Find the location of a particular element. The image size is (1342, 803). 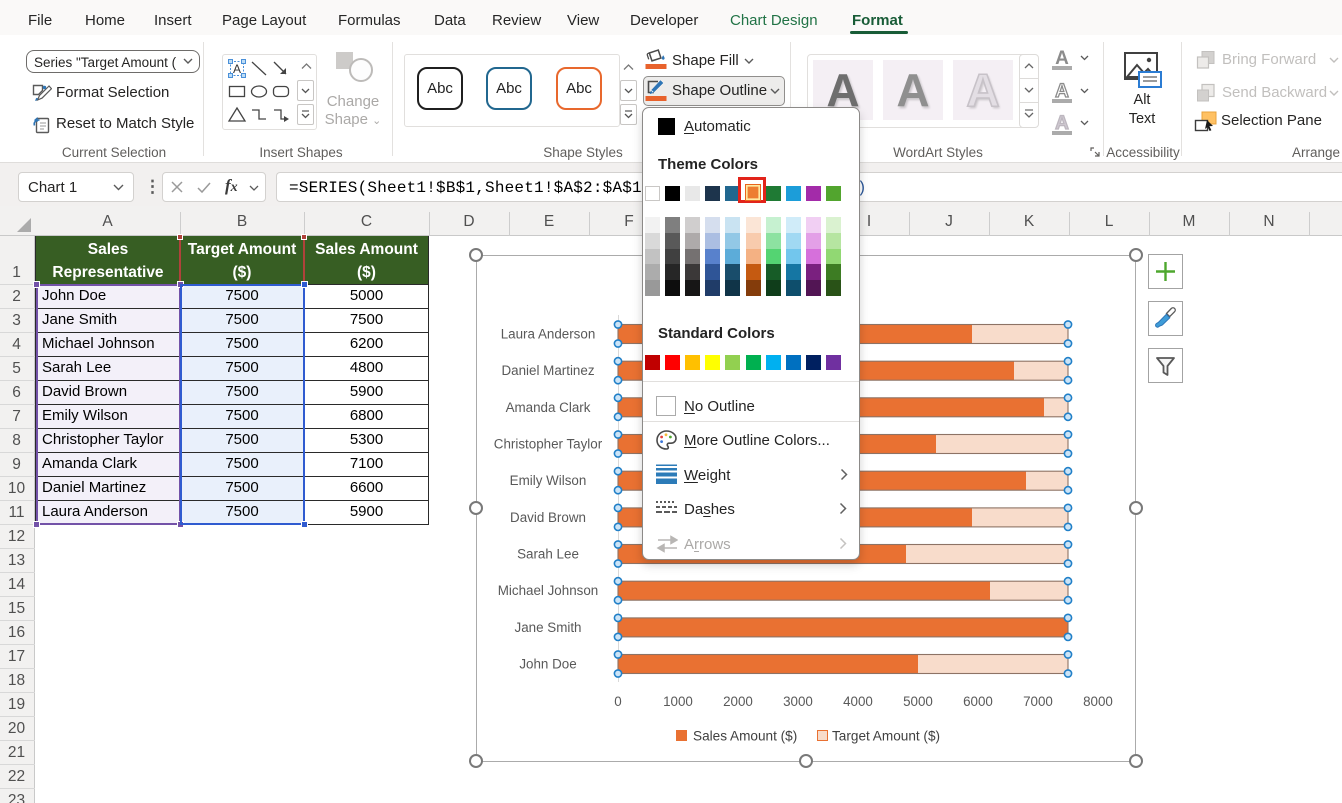

svg-text: David Brown is located at coordinates (548, 517).